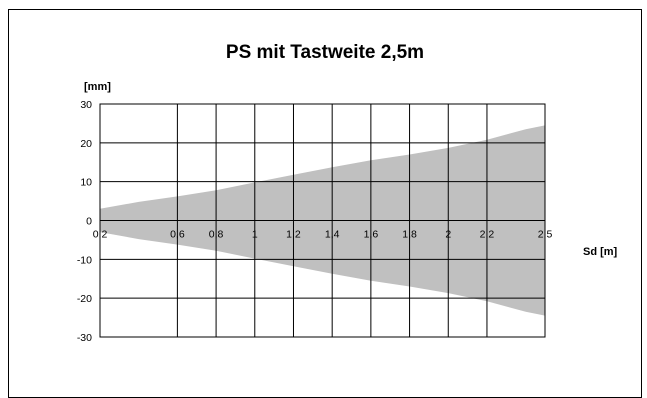 This screenshot has width=647, height=398. Describe the element at coordinates (371, 235) in the screenshot. I see `x-tick-label: 1,6` at that location.